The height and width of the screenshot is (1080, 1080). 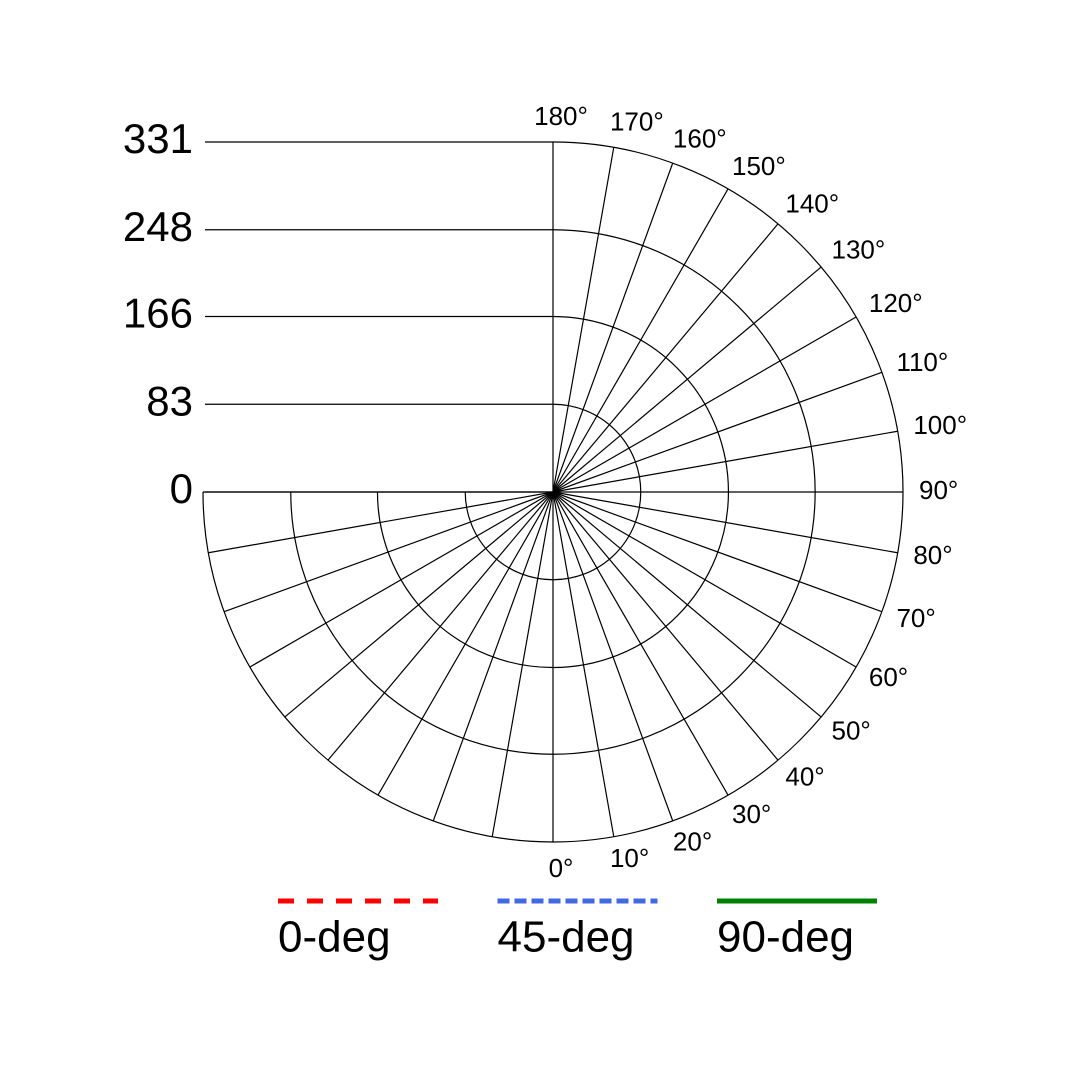 What do you see at coordinates (566, 937) in the screenshot?
I see `legend-label: 45-deg` at bounding box center [566, 937].